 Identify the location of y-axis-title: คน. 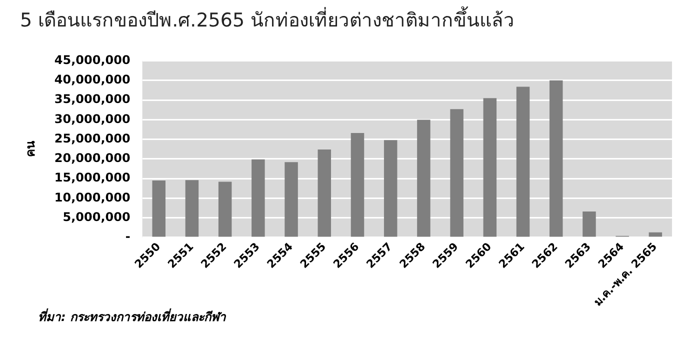
(30, 149).